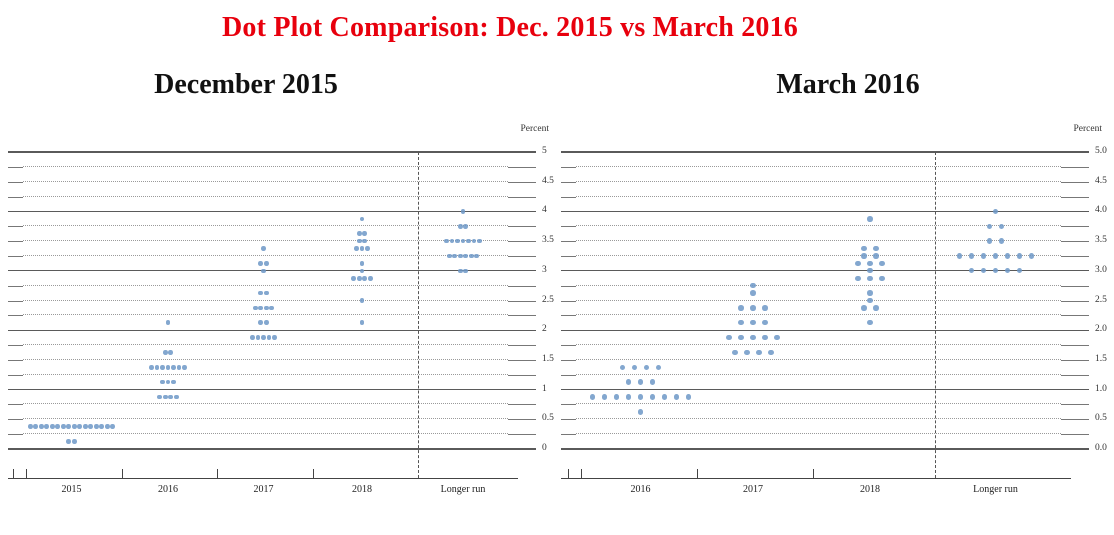 The width and height of the screenshot is (1114, 535). I want to click on y-axis-label: 2.5, so click(548, 299).